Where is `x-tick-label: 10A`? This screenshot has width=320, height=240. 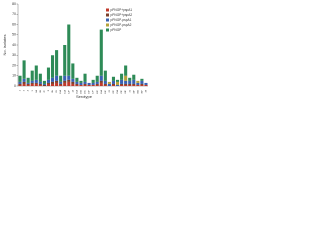 x-tick-label: 10A is located at coordinates (60, 91).